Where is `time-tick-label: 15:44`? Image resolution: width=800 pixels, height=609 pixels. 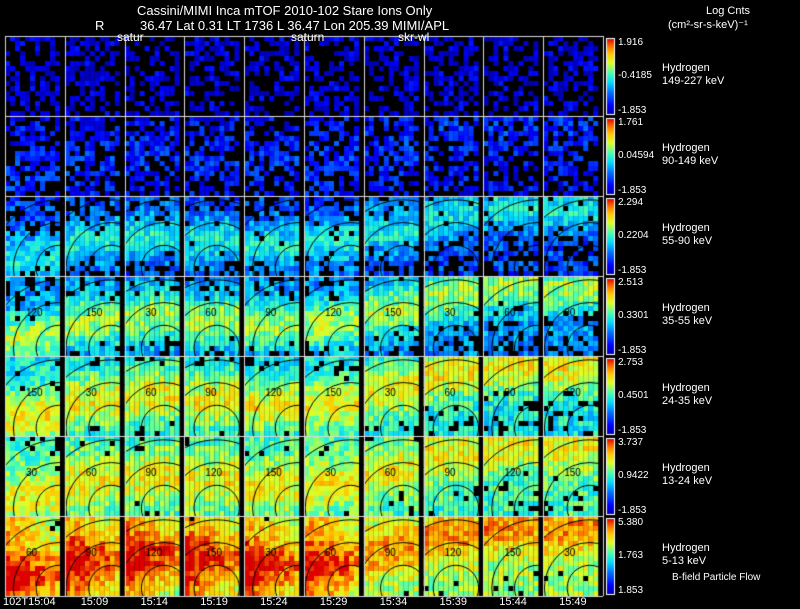
time-tick-label: 15:44 is located at coordinates (513, 602).